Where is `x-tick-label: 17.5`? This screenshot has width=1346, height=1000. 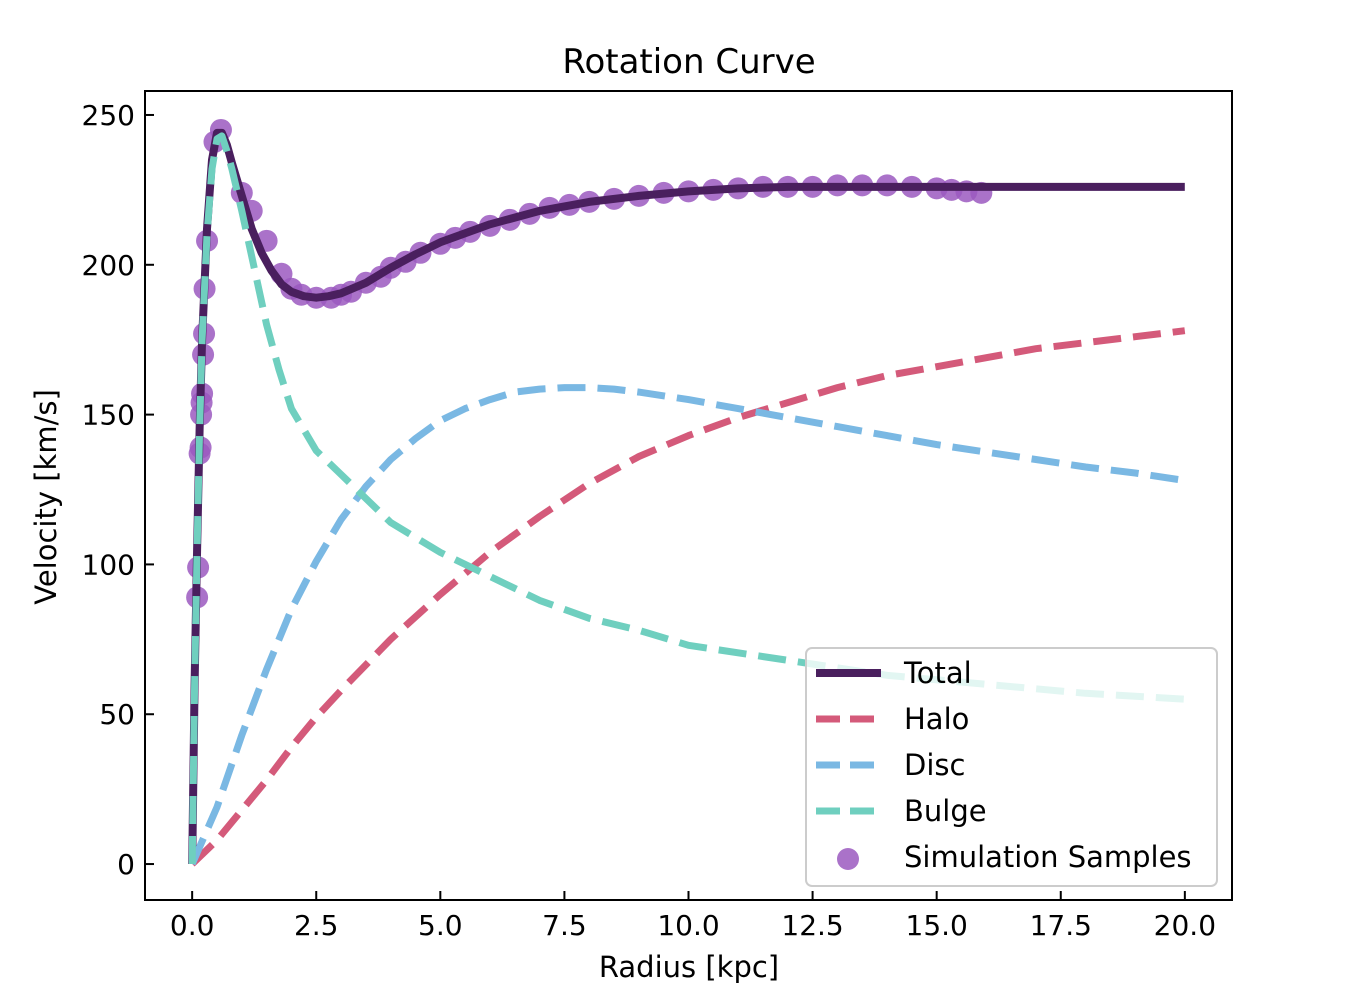
x-tick-label: 17.5 is located at coordinates (1061, 925).